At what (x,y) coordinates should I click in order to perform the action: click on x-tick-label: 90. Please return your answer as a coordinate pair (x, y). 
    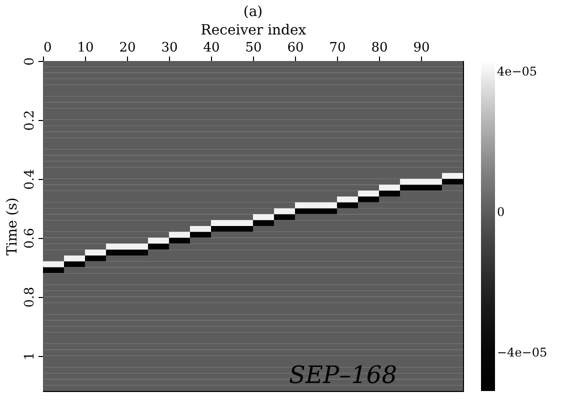
    Looking at the image, I should click on (421, 48).